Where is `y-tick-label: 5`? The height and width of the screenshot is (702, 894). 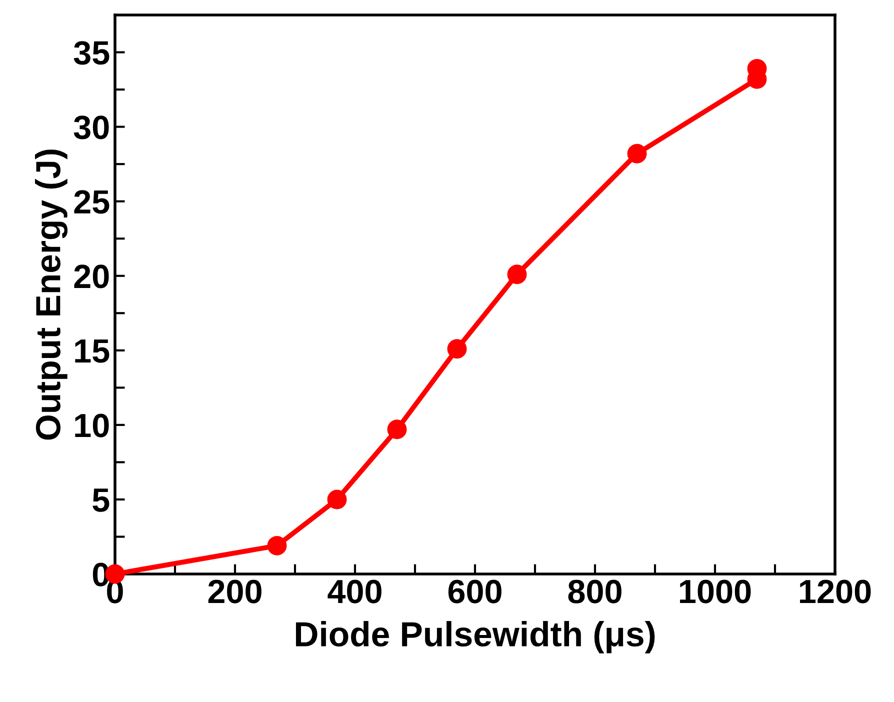 y-tick-label: 5 is located at coordinates (101, 500).